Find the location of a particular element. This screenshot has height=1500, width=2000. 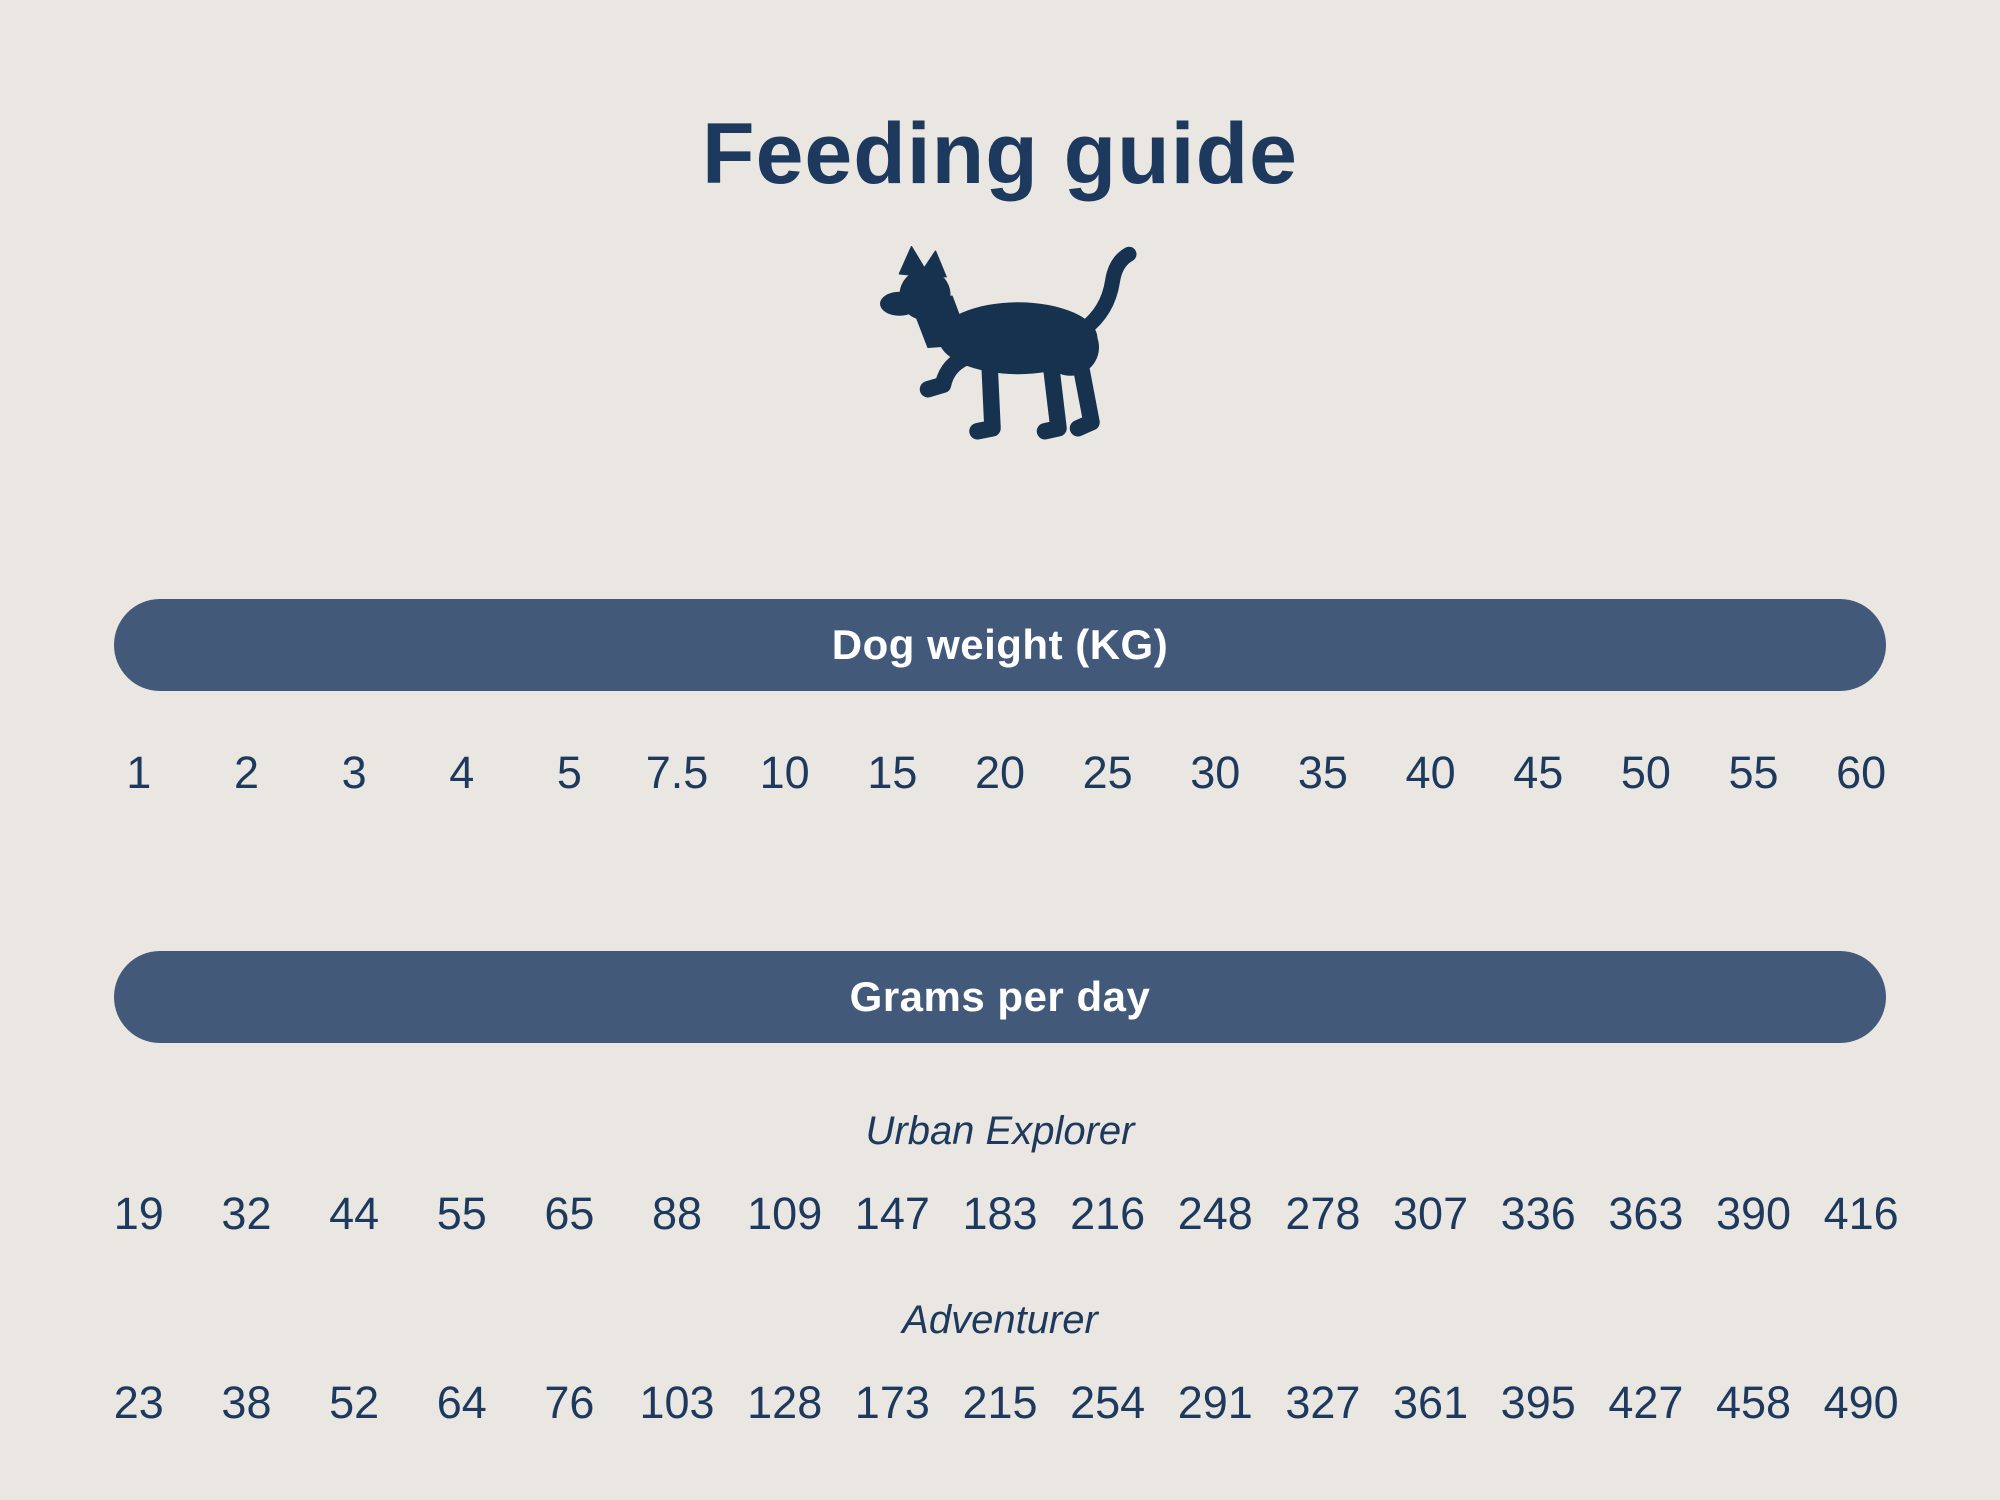

grams-value: 183 is located at coordinates (1000, 1213).